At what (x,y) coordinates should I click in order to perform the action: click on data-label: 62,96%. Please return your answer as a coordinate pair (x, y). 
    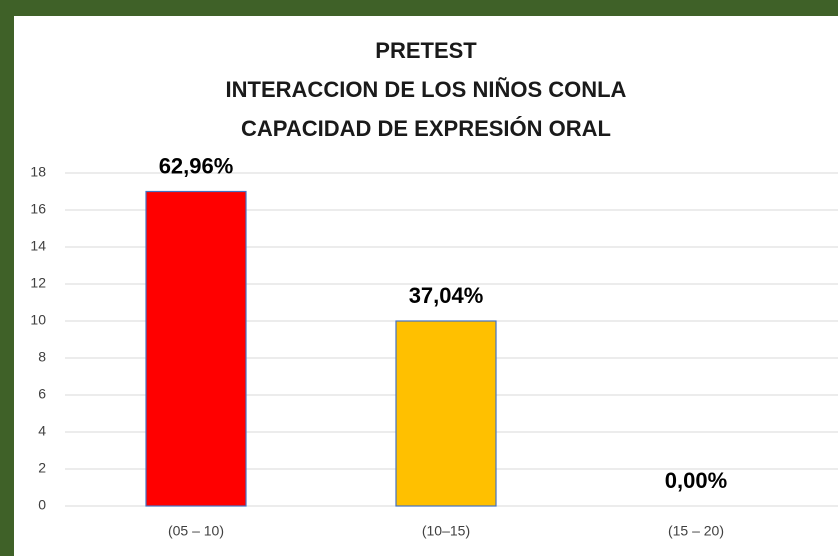
    Looking at the image, I should click on (196, 165).